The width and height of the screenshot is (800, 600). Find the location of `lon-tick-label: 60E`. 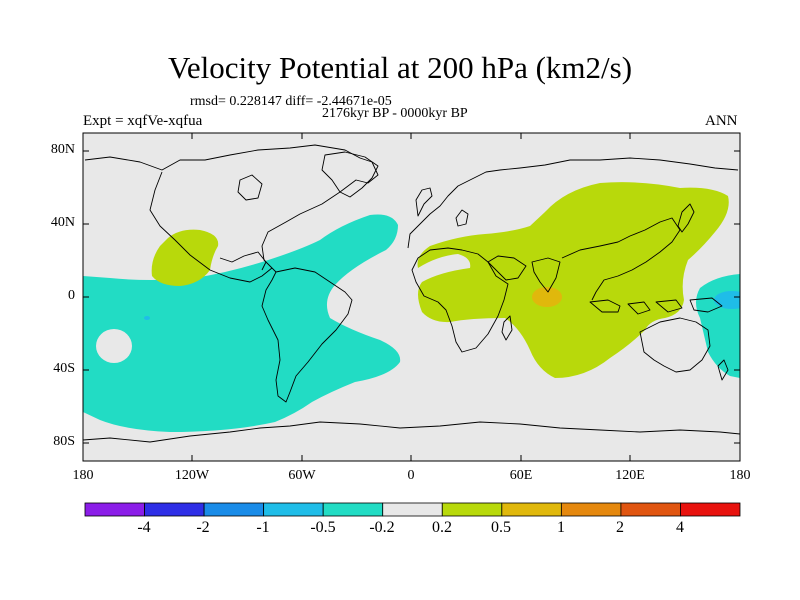

lon-tick-label: 60E is located at coordinates (521, 475).